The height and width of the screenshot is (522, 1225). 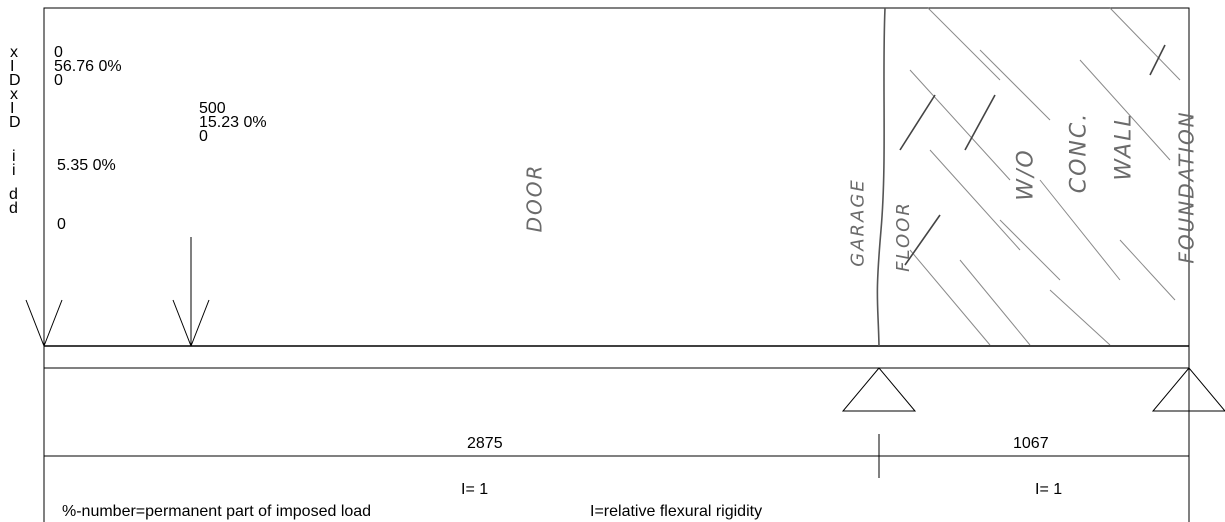 I want to click on handwritten-door: DOOR, so click(x=534, y=198).